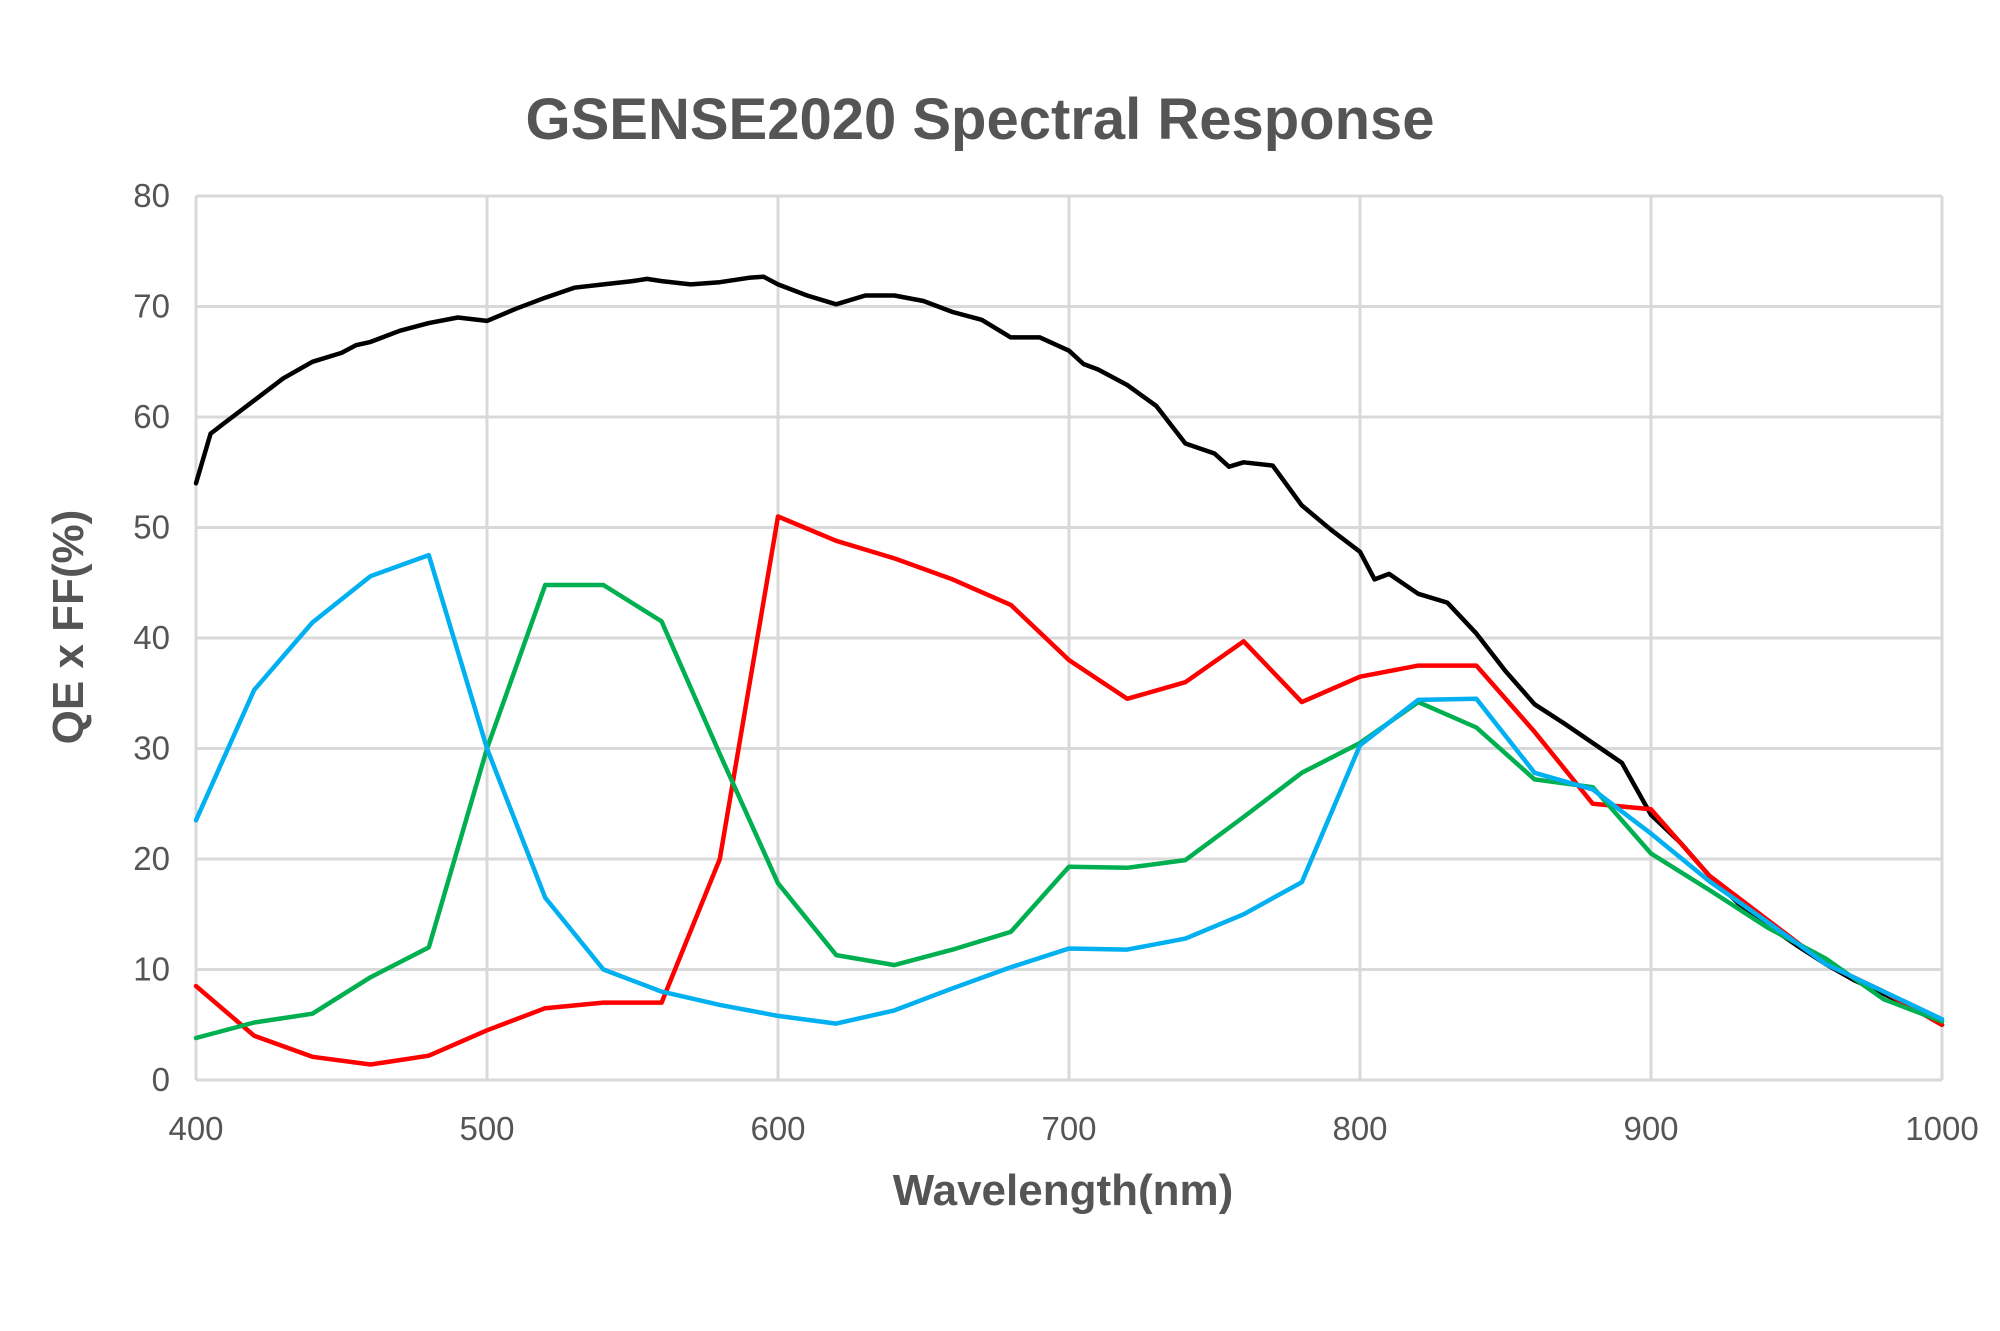 The image size is (2000, 1331). What do you see at coordinates (161, 1079) in the screenshot?
I see `y-tick-label: 0` at bounding box center [161, 1079].